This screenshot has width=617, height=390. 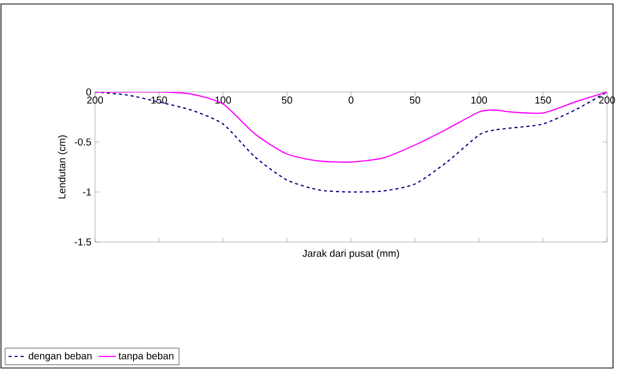 What do you see at coordinates (63, 166) in the screenshot?
I see `y-axis-title: Lendutan (cm)` at bounding box center [63, 166].